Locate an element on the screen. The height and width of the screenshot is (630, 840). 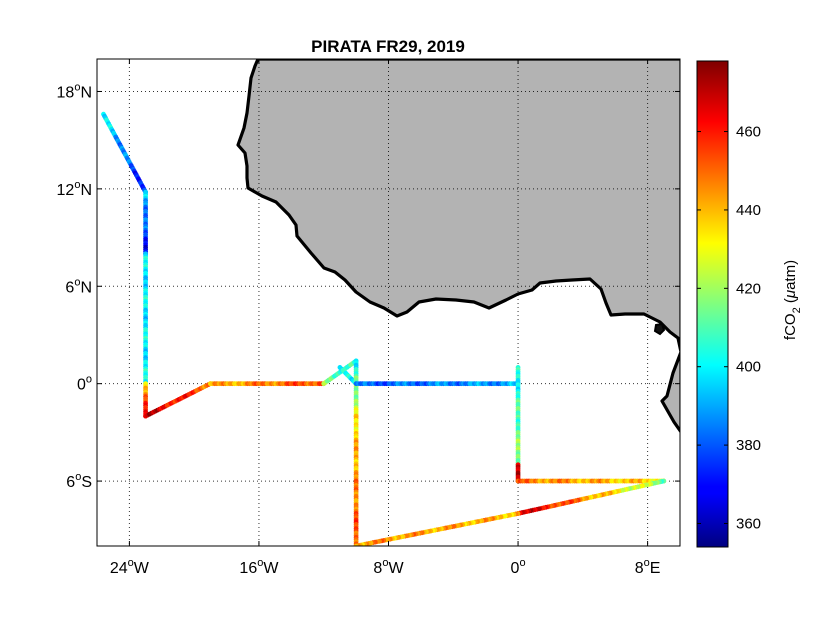
colorbar: 360 380 400 420 440 460 fCO2 (μatm) is located at coordinates (749, 304).